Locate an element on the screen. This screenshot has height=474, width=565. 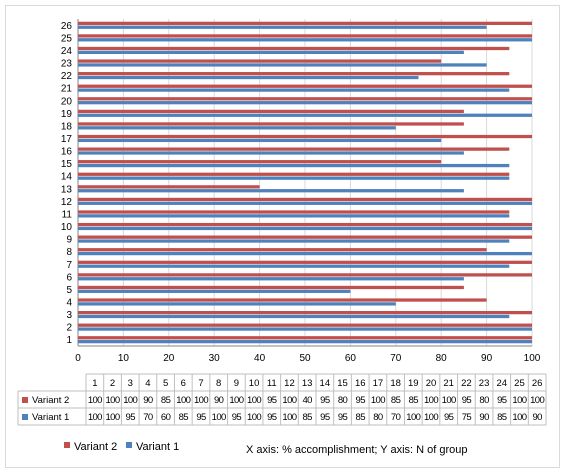
y-tick-label-10: 10 is located at coordinates (67, 227).